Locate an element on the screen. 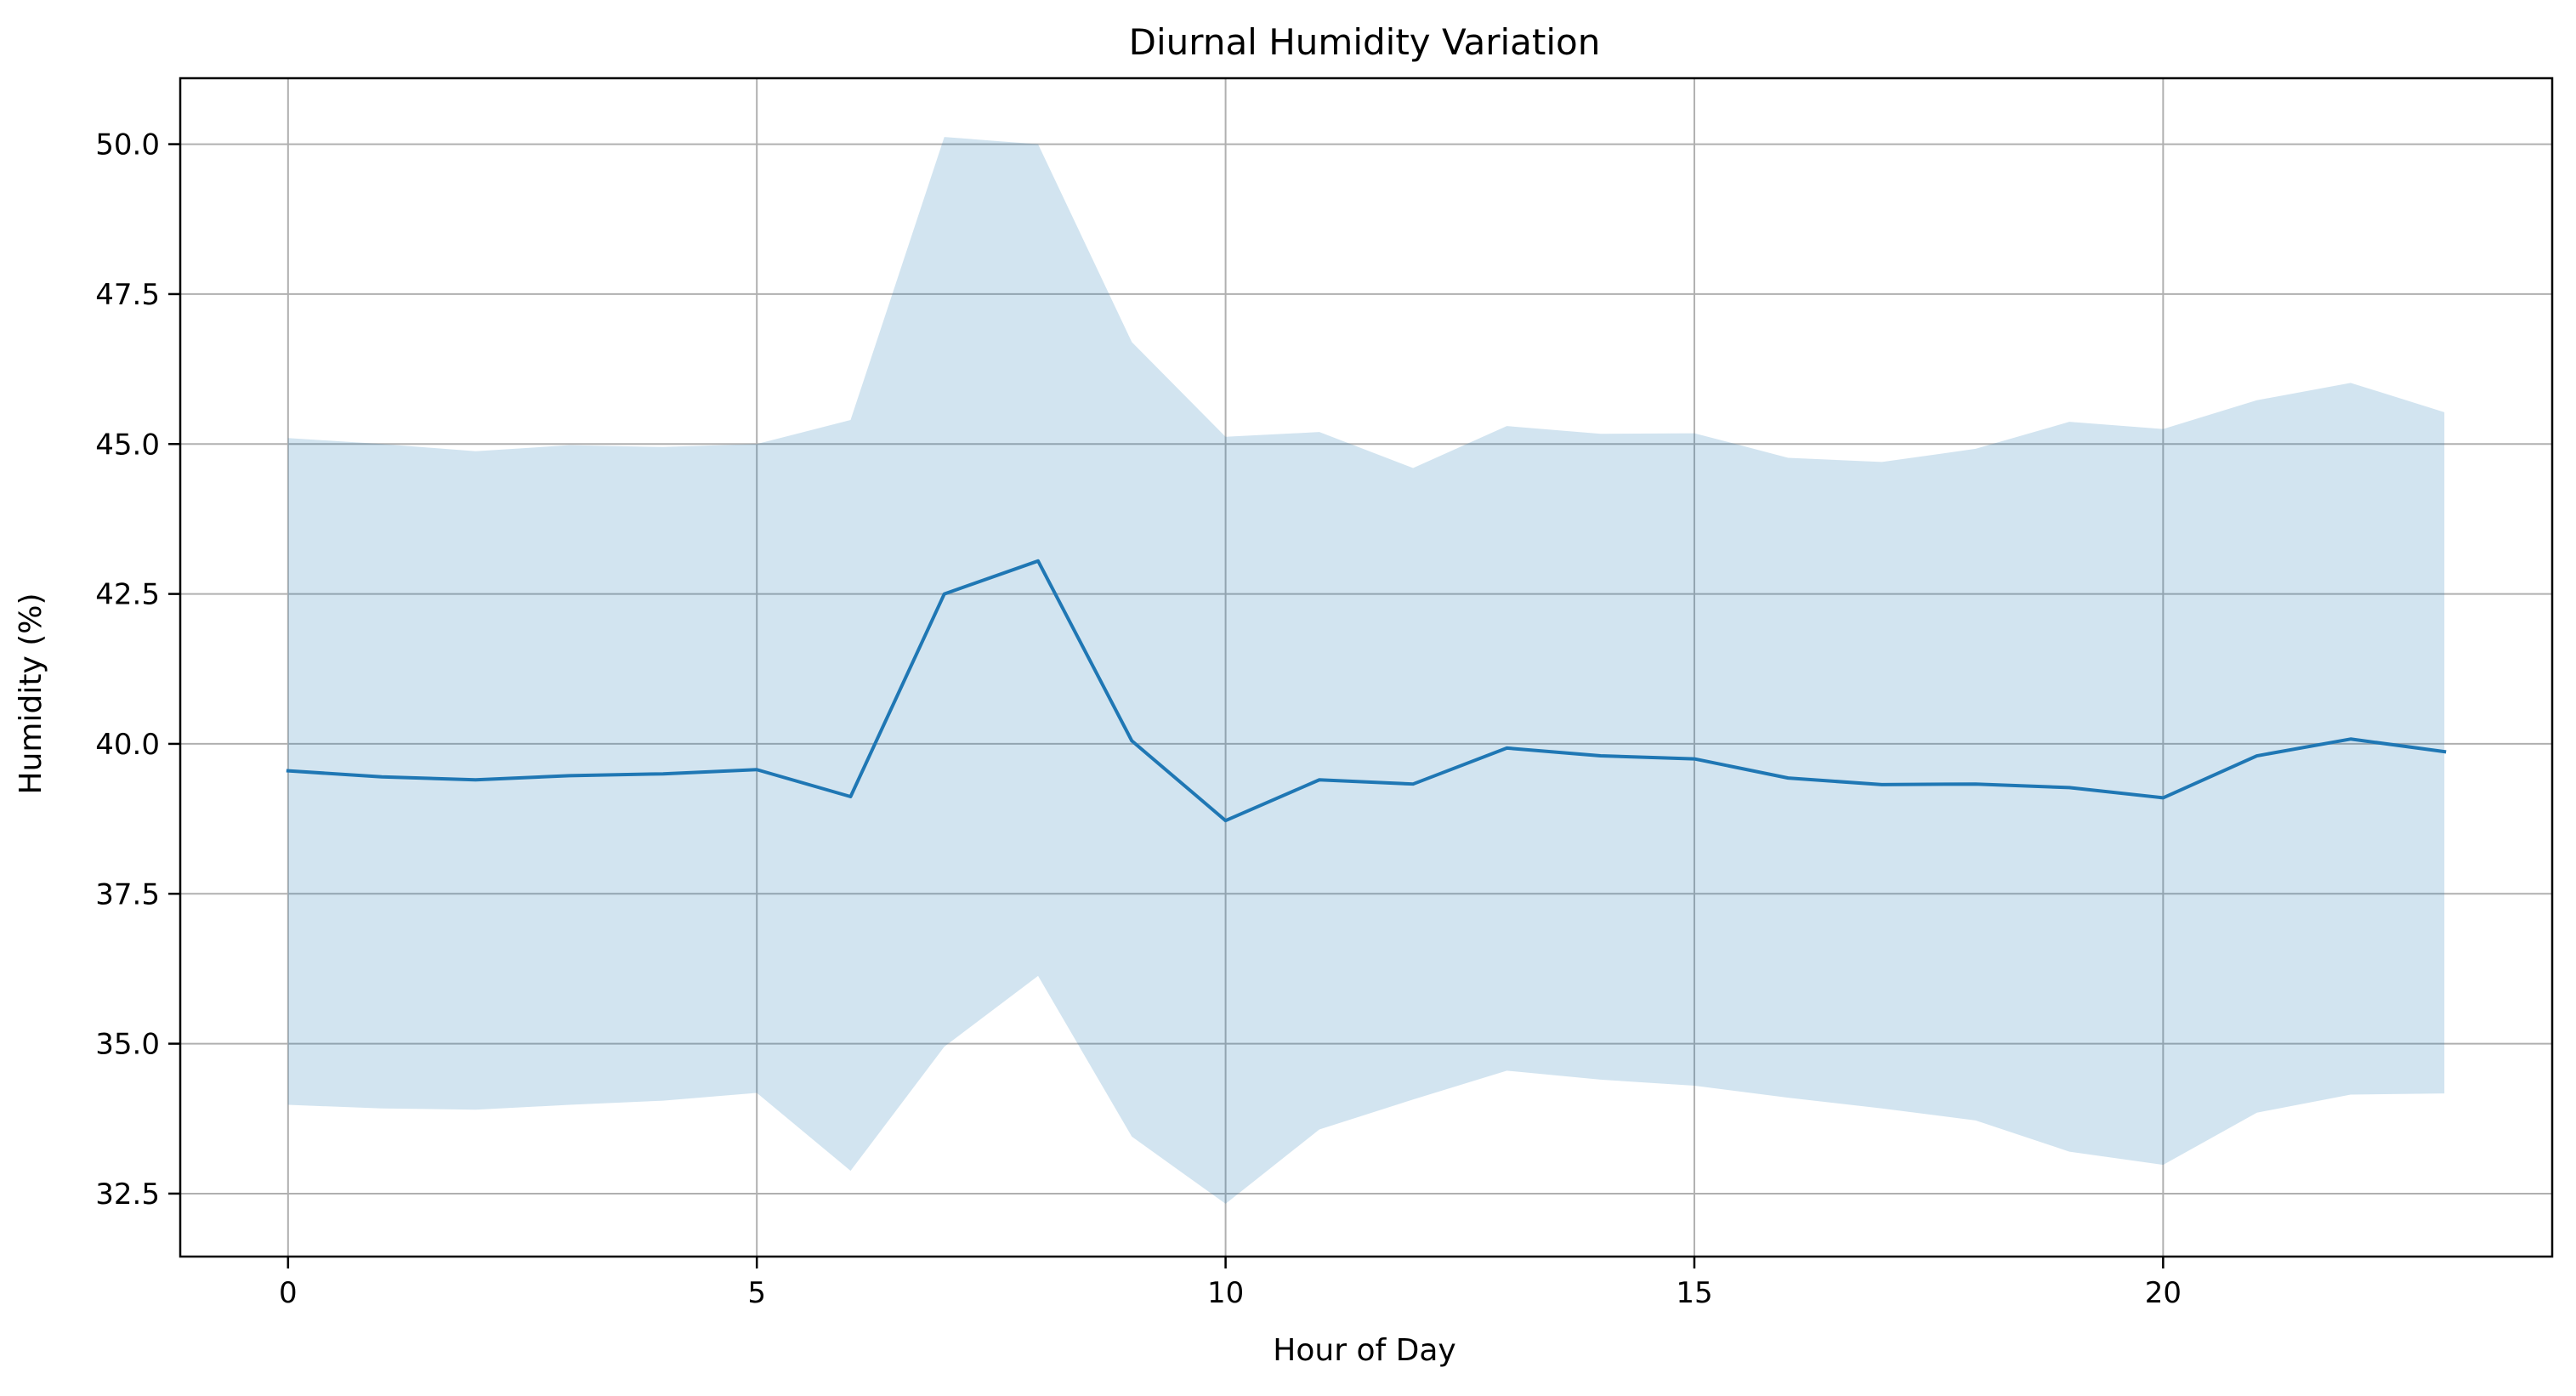 The width and height of the screenshot is (2576, 1396). chart-title: Diurnal Humidity Variation is located at coordinates (1365, 42).